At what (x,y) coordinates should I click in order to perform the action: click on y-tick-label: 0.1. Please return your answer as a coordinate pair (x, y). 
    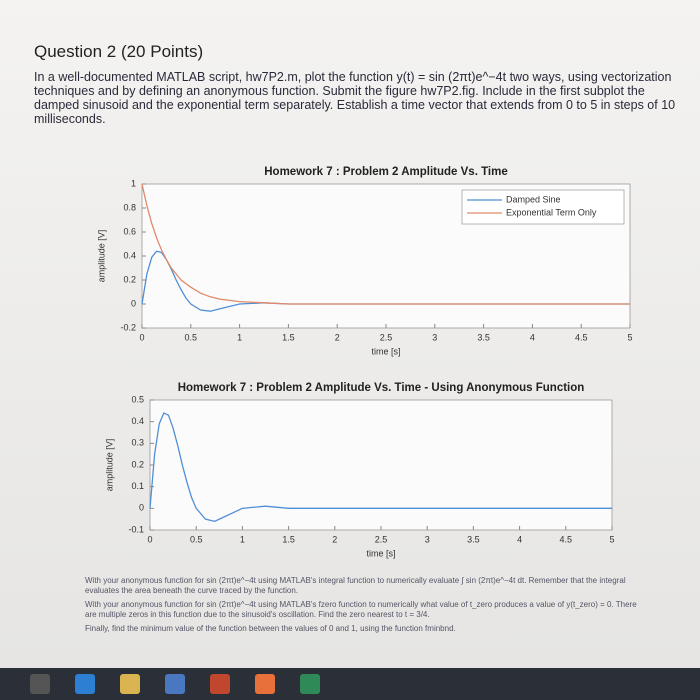
    Looking at the image, I should click on (137, 486).